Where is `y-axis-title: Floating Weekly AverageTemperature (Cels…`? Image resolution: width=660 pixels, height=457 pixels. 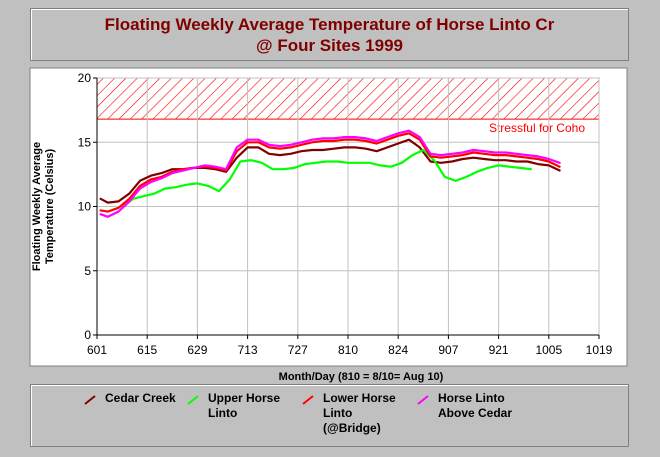
y-axis-title: Floating Weekly AverageTemperature (Cels… is located at coordinates (43, 206).